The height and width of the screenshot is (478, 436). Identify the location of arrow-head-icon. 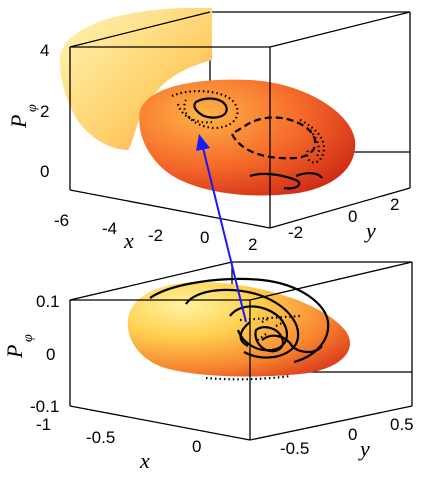
(203, 142).